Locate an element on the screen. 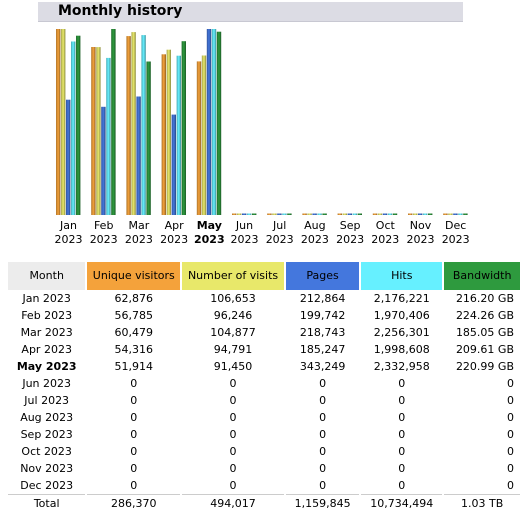  row-visits: 104,877 is located at coordinates (233, 332).